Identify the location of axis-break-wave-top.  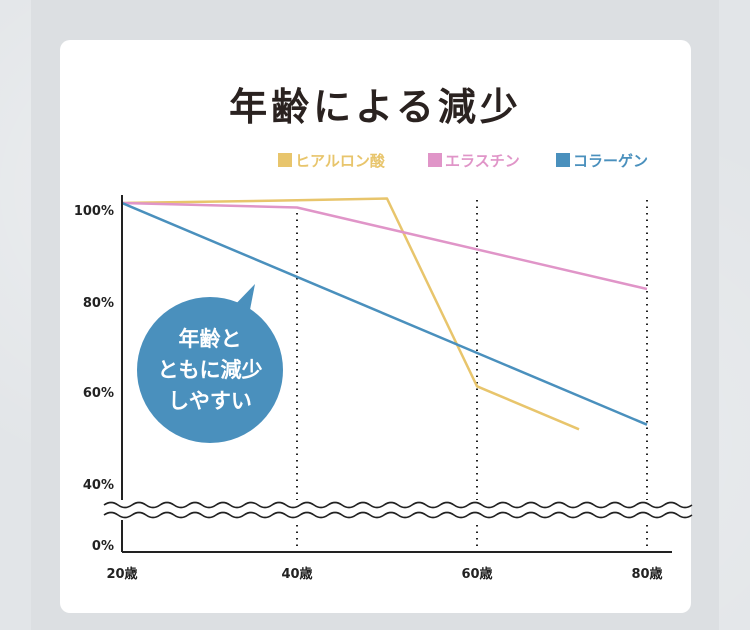
(398, 505).